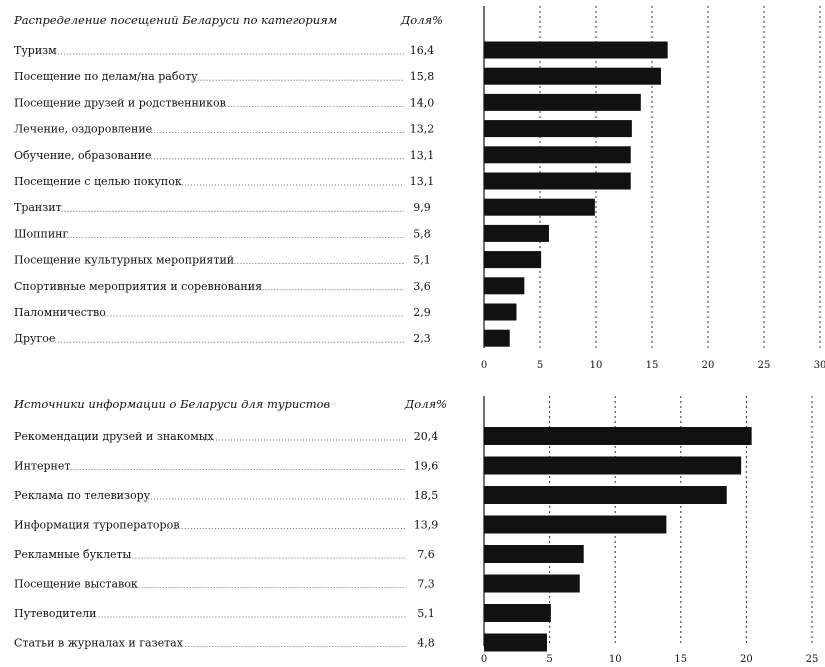  What do you see at coordinates (96, 525) in the screenshot?
I see `category-label: Информация туроператоров` at bounding box center [96, 525].